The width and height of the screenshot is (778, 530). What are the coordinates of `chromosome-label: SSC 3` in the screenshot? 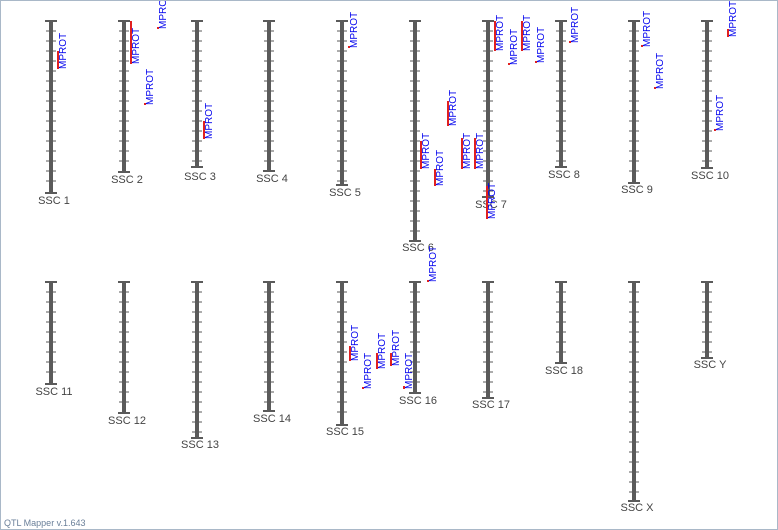 It's located at (200, 177).